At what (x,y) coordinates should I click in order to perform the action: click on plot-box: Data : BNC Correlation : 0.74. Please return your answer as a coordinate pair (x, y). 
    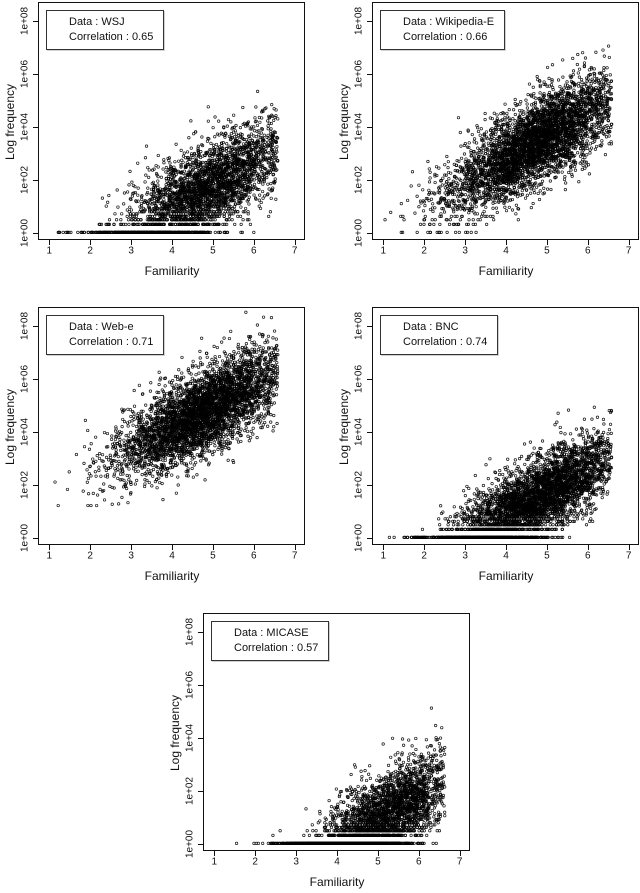
    Looking at the image, I should click on (505, 426).